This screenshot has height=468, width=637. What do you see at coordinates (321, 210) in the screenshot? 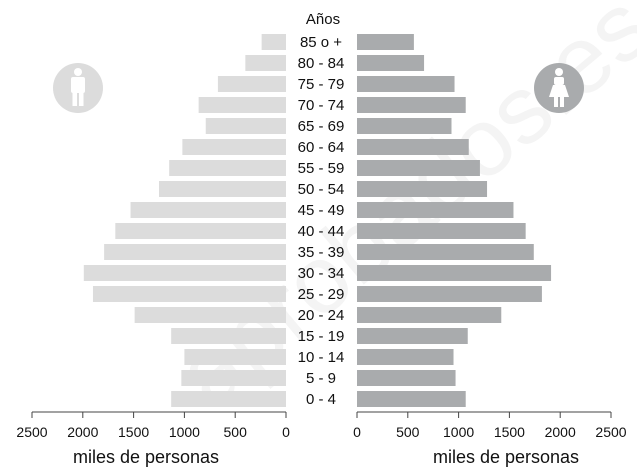
I see `age-group-label: 45 - 49` at bounding box center [321, 210].